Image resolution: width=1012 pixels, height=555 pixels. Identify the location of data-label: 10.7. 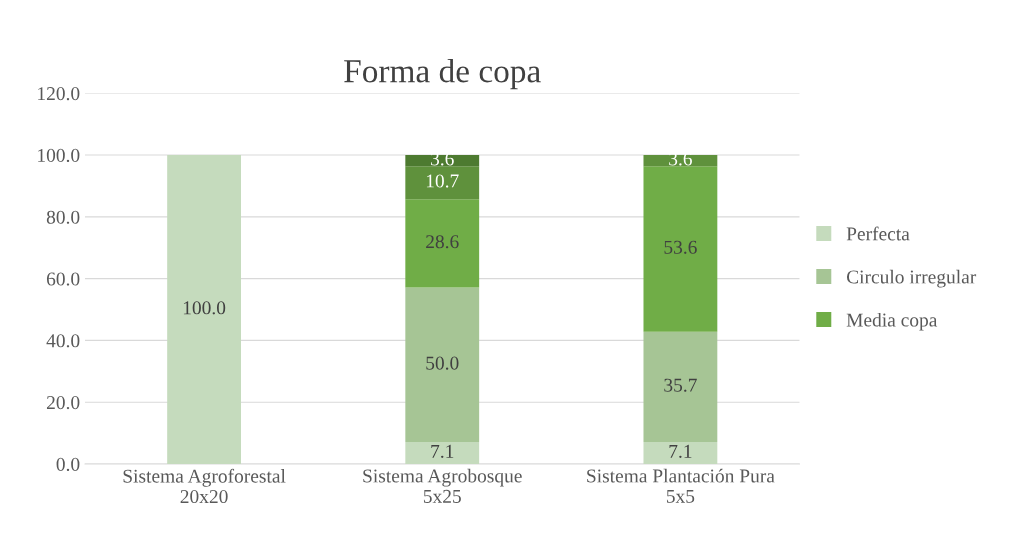
(442, 181).